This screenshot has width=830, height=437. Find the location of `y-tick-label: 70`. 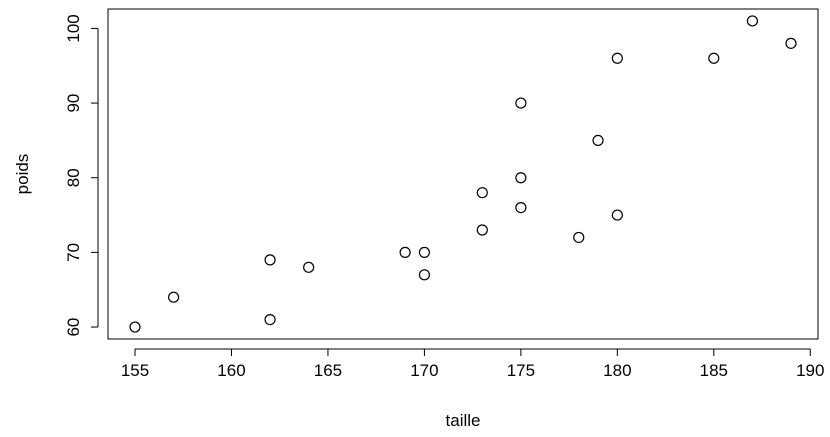

y-tick-label: 70 is located at coordinates (73, 252).